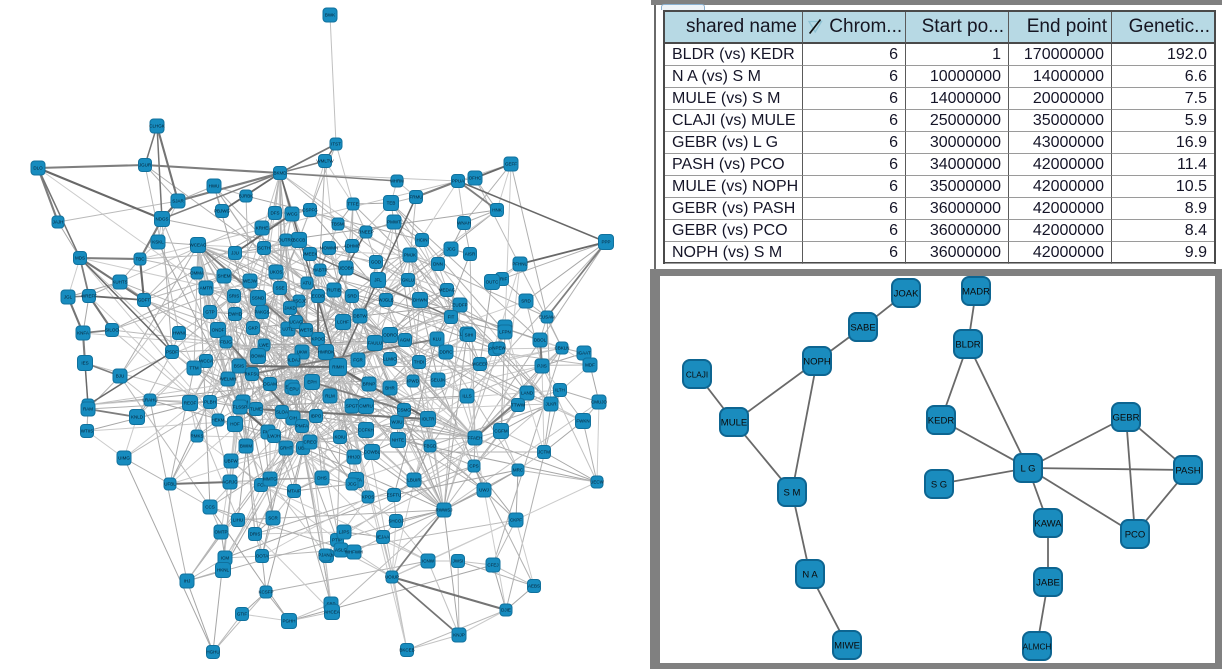 This screenshot has width=1222, height=669. I want to click on svg-text: DBOL, so click(540, 340).